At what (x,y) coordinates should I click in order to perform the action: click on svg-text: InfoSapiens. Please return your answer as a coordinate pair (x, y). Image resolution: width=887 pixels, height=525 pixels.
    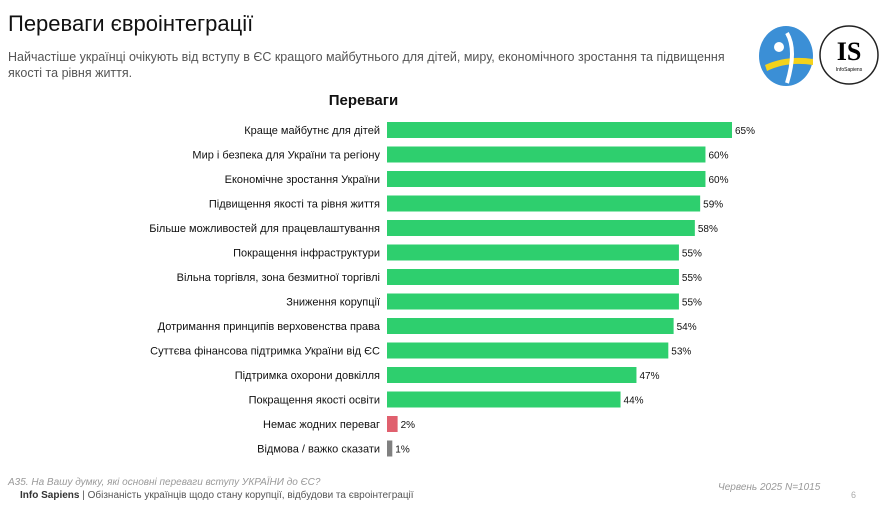
    Looking at the image, I should click on (849, 70).